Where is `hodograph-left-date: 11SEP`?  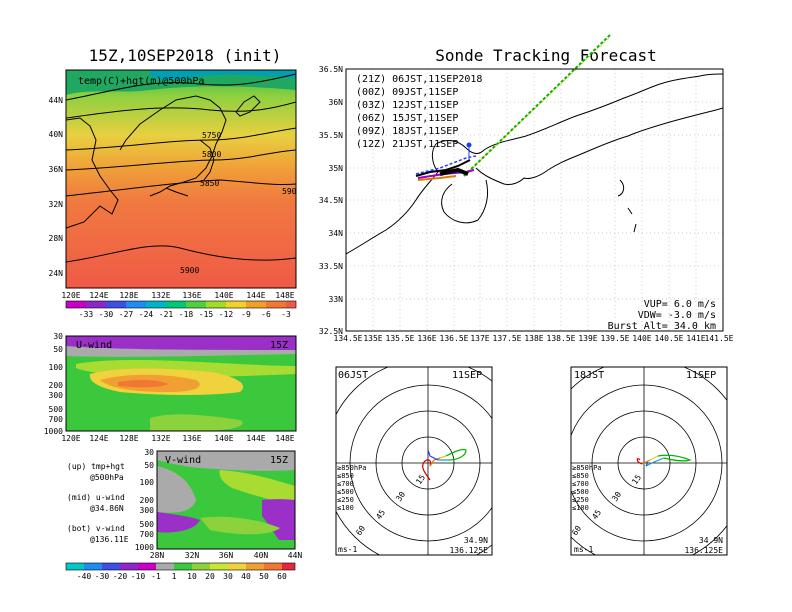
hodograph-left-date: 11SEP is located at coordinates (467, 375).